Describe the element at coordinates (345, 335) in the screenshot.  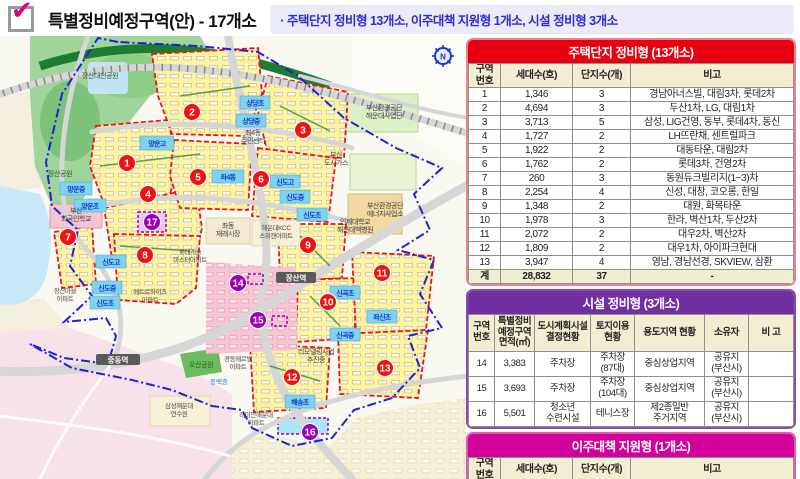
I see `school-label: 신곡중` at that location.